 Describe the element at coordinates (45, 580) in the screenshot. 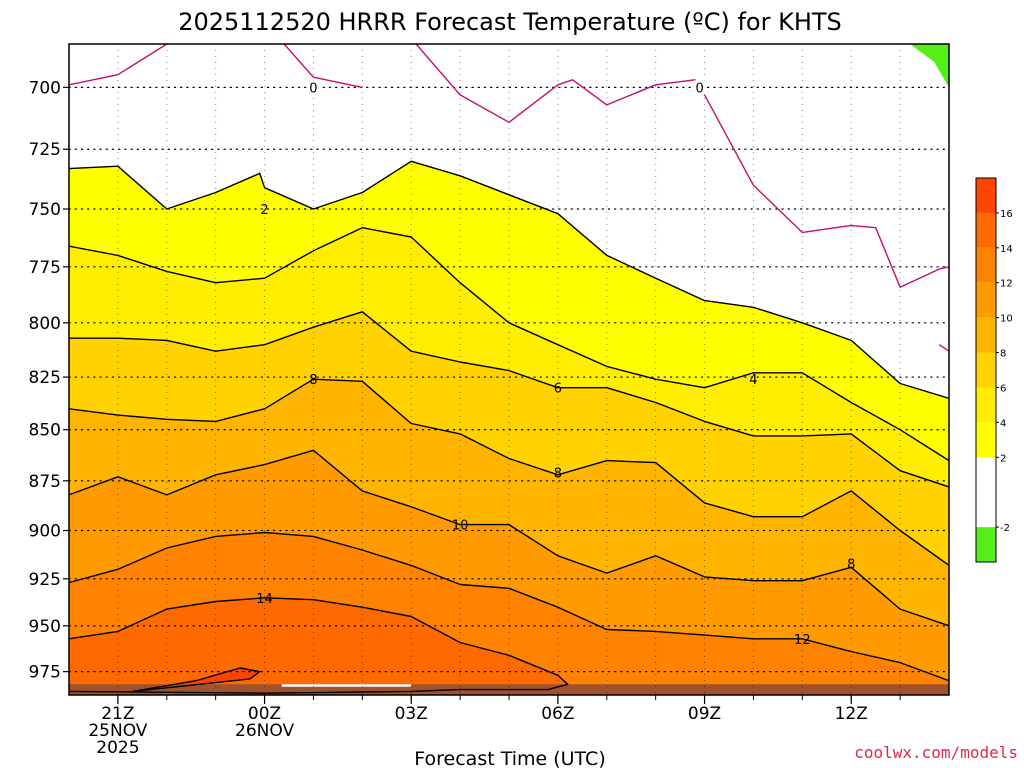

I see `y-tick-label: 925` at that location.